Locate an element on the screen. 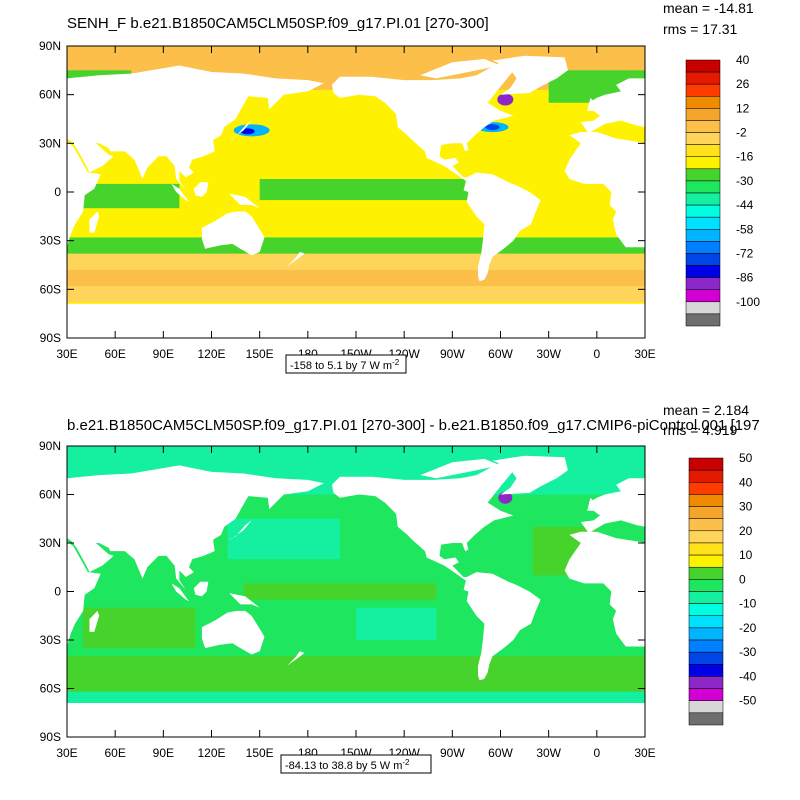 The height and width of the screenshot is (800, 800). land-britain is located at coordinates (592, 504).